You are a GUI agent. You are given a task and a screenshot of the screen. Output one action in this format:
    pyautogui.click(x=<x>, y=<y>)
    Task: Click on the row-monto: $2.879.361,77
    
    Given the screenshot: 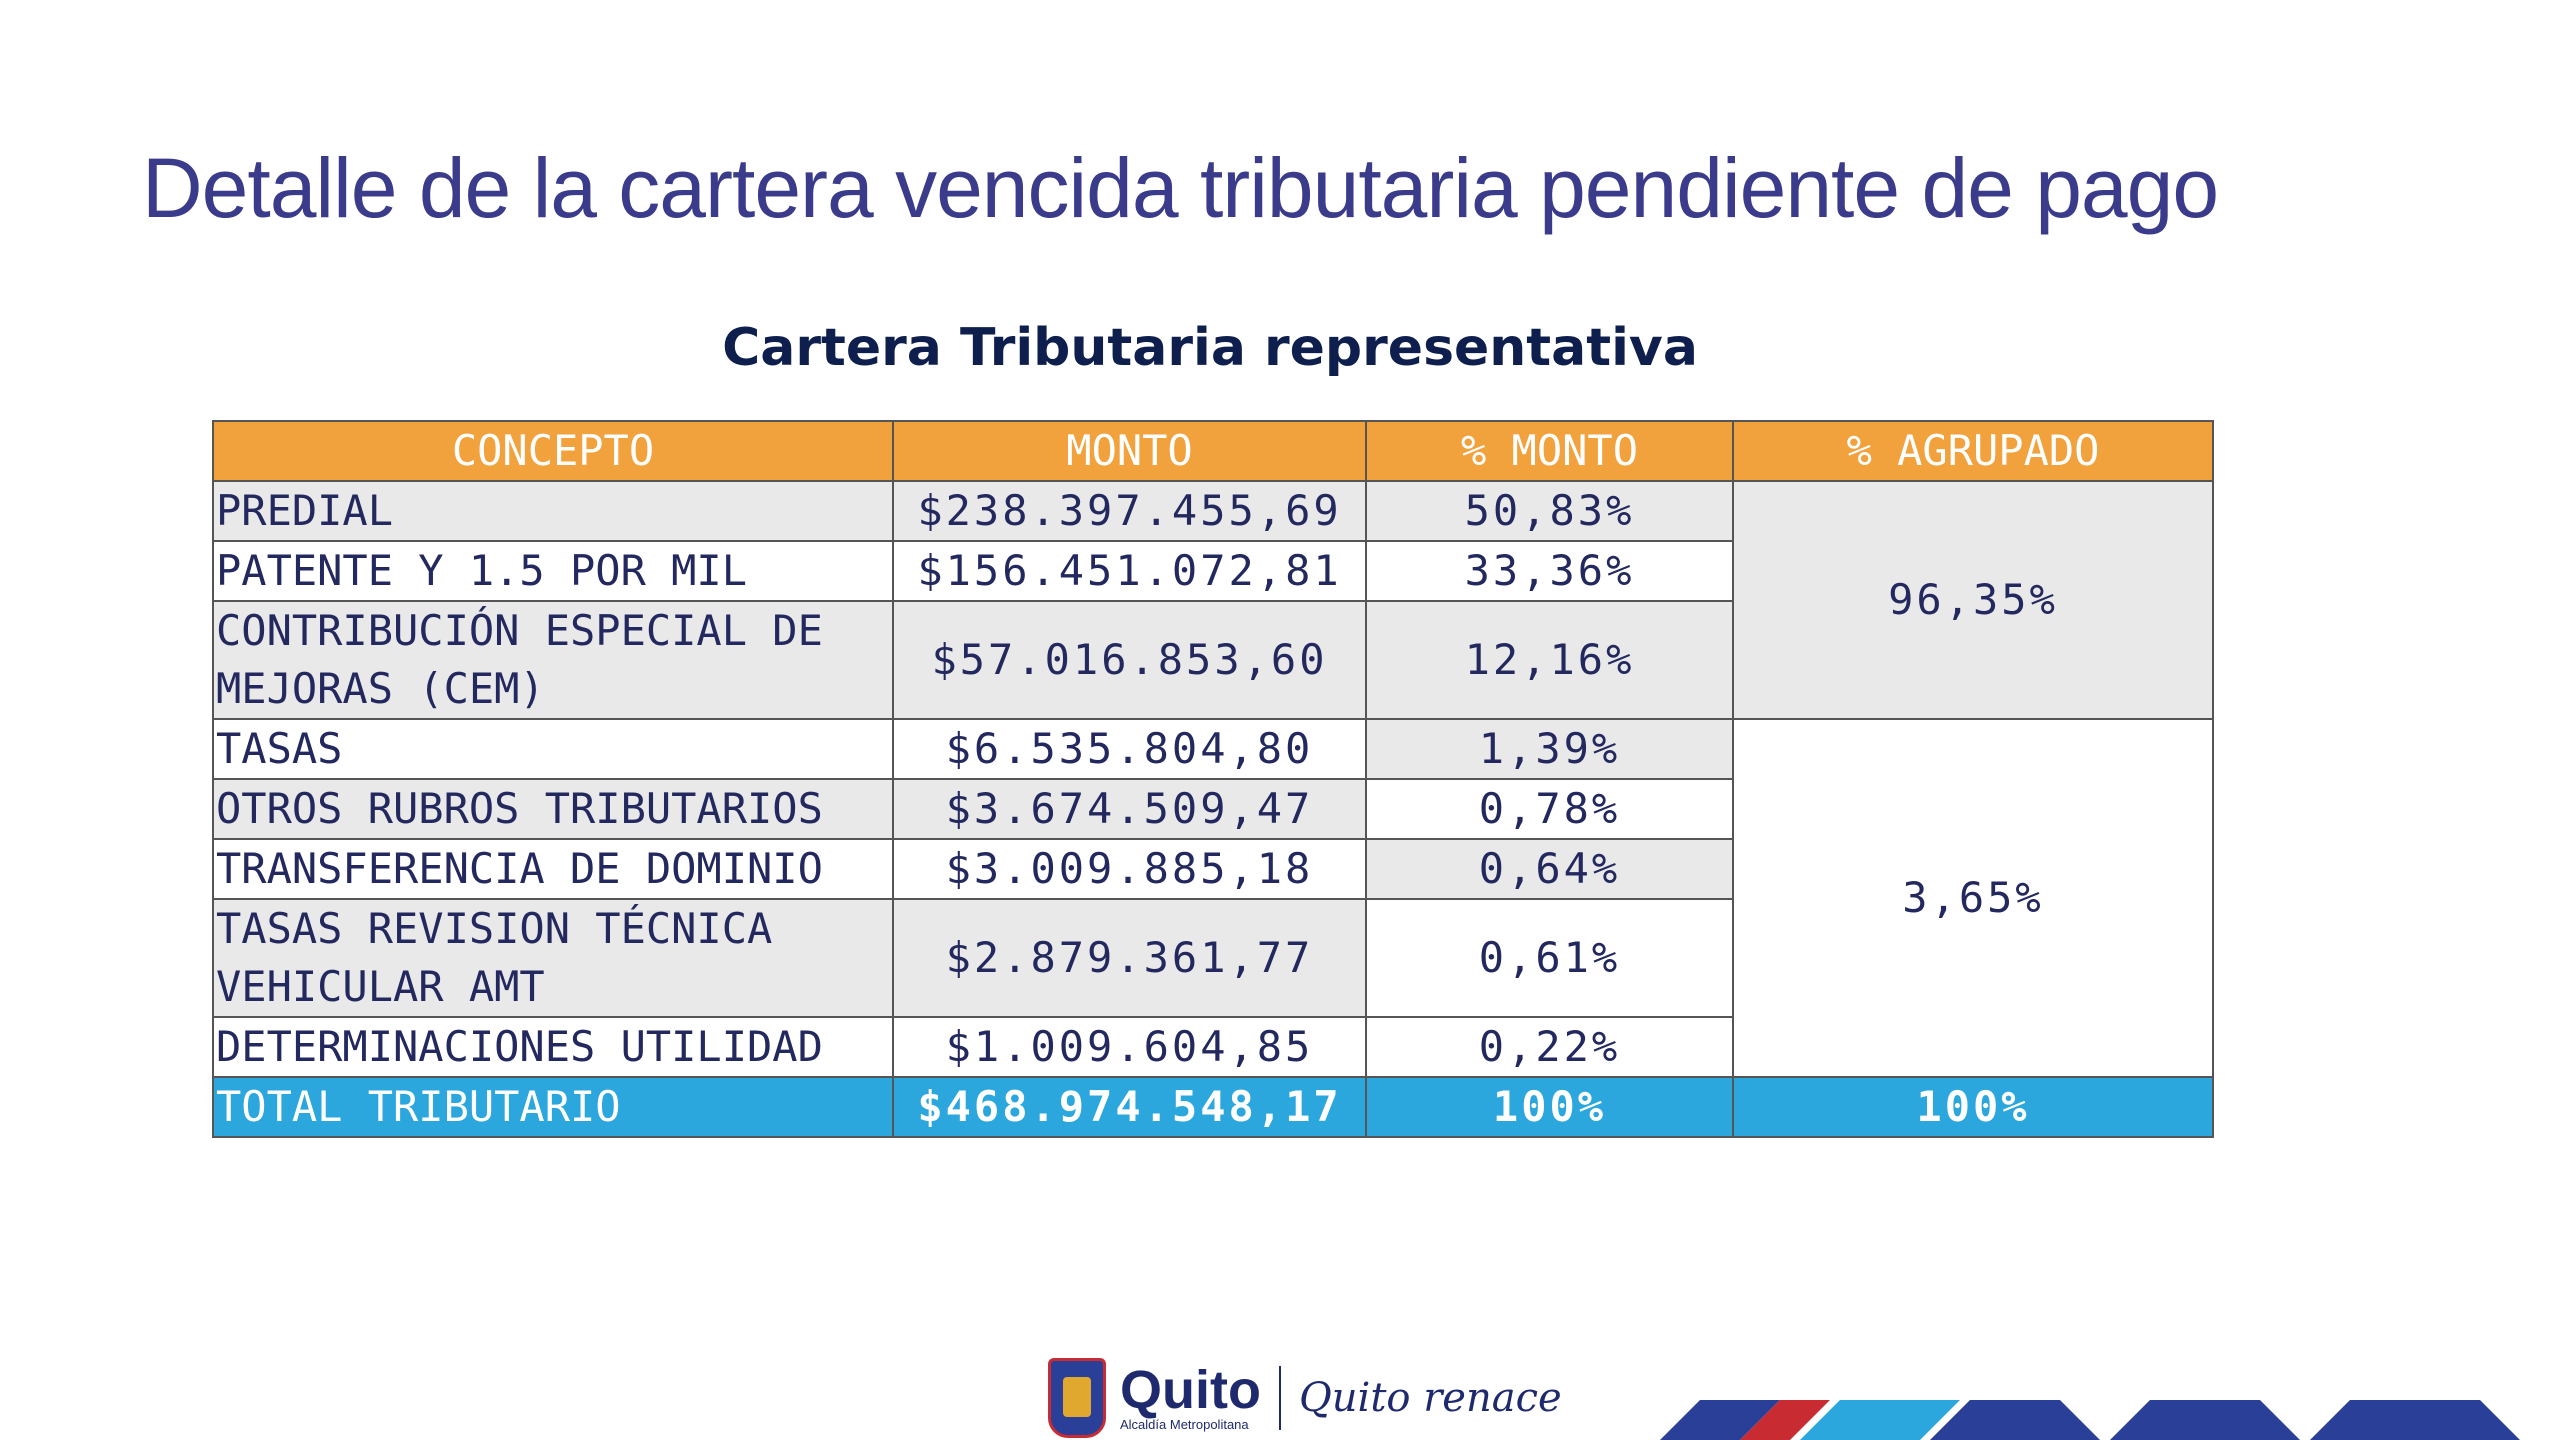 What is the action you would take?
    pyautogui.click(x=1129, y=958)
    